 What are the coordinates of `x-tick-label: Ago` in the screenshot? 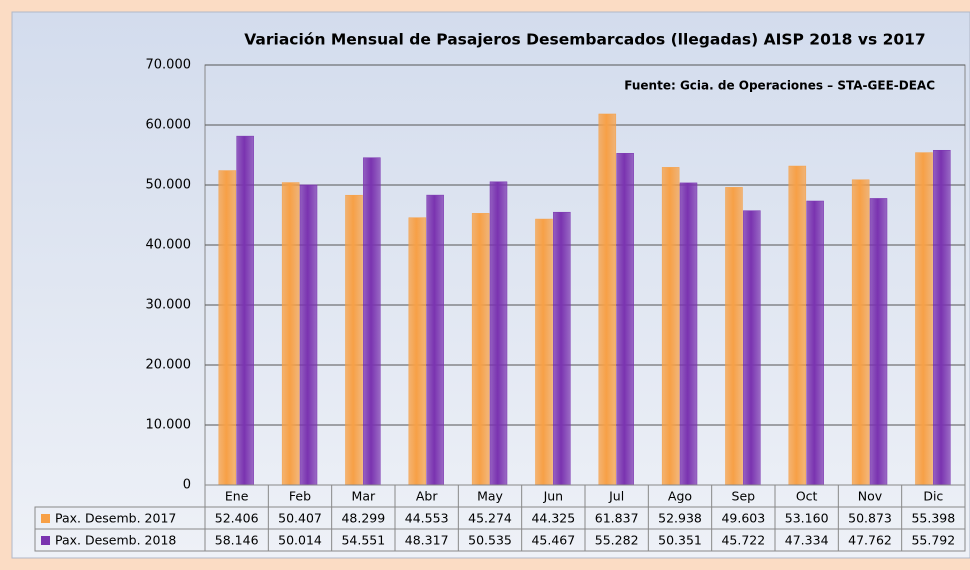 It's located at (680, 496).